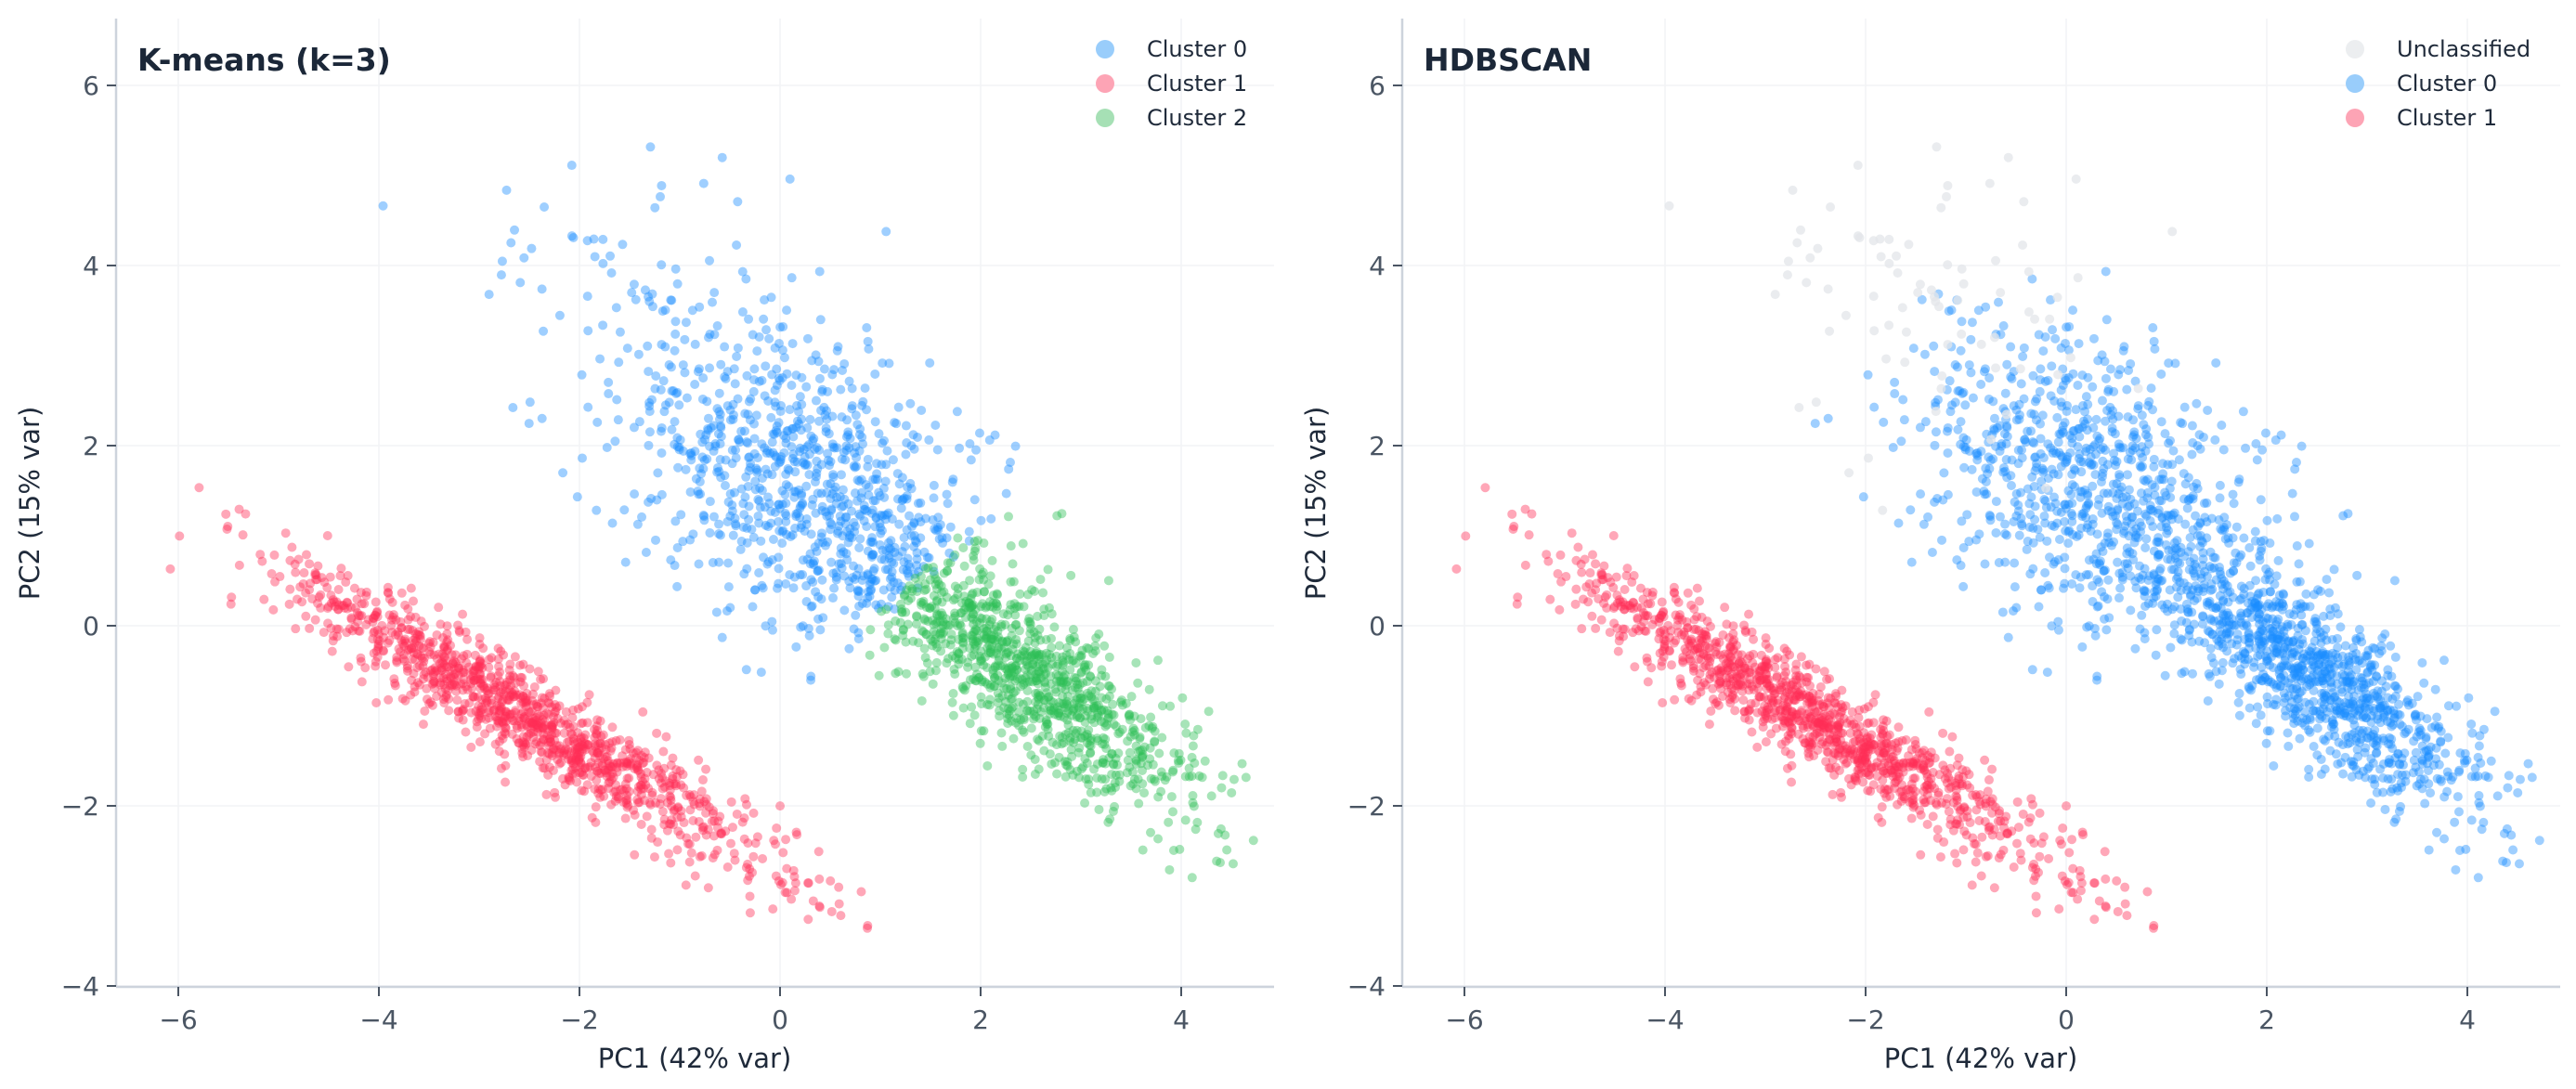 Image resolution: width=2576 pixels, height=1089 pixels. I want to click on legend: Unclassified Cluster 0 Cluster 1, so click(2438, 83).